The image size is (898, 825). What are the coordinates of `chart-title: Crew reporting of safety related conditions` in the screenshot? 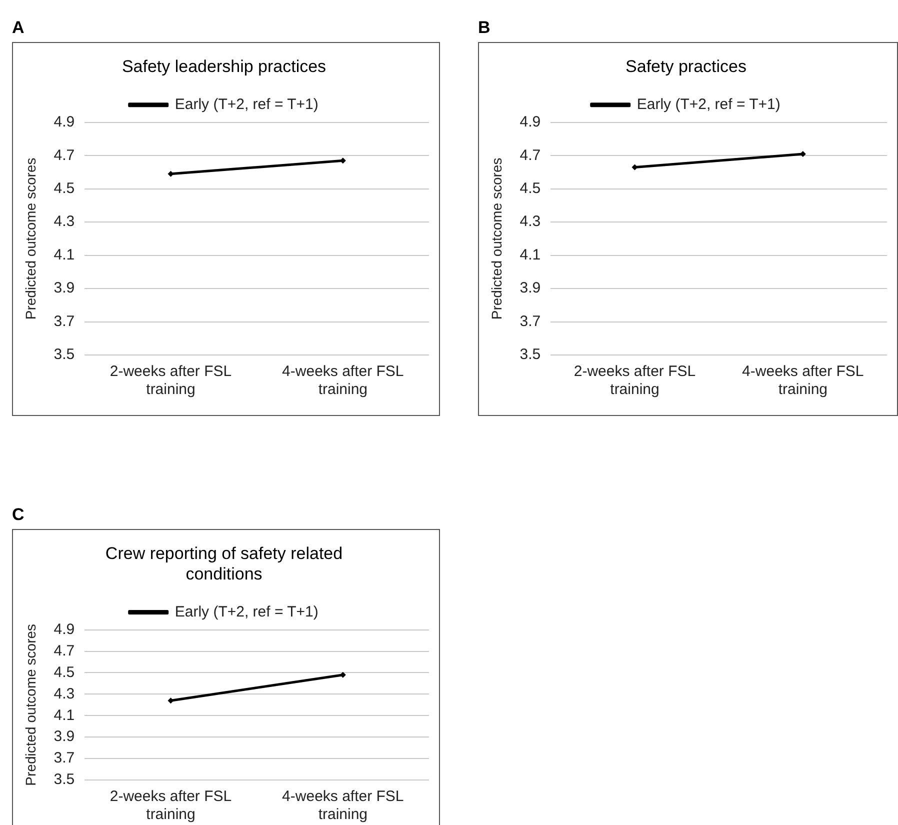 It's located at (224, 564).